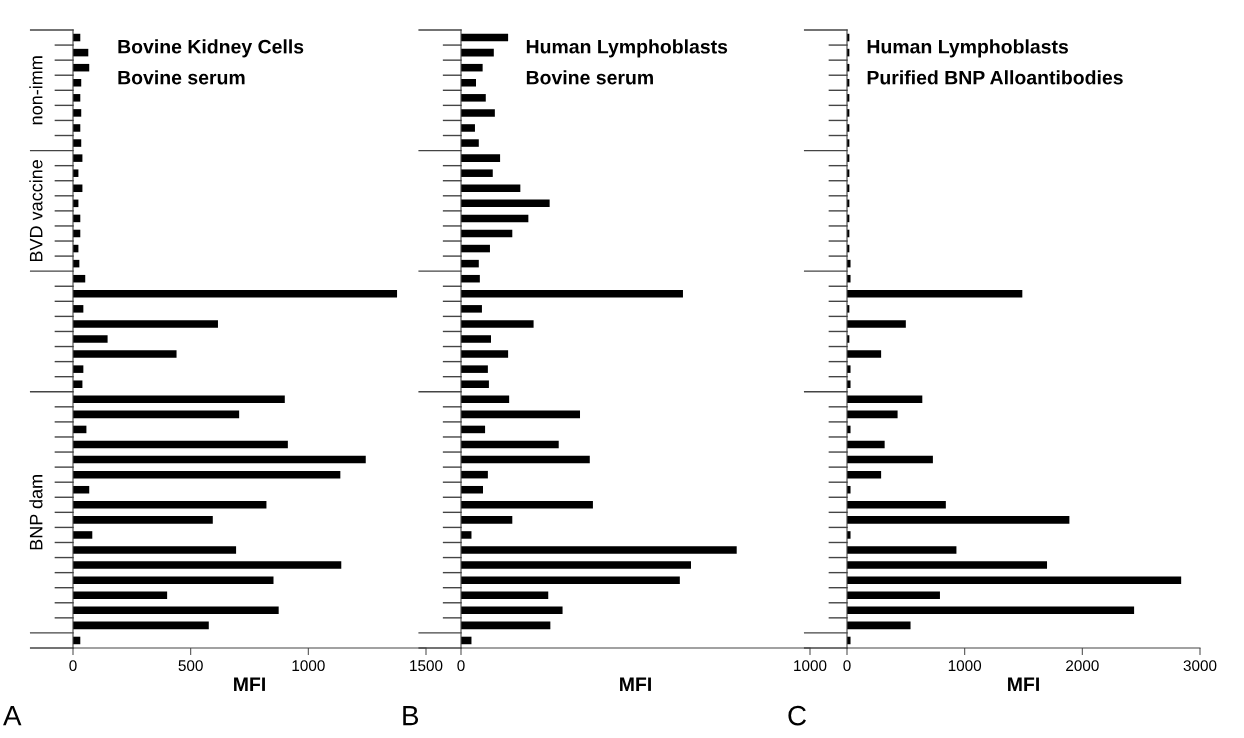  What do you see at coordinates (36, 90) in the screenshot?
I see `text: non-imm` at bounding box center [36, 90].